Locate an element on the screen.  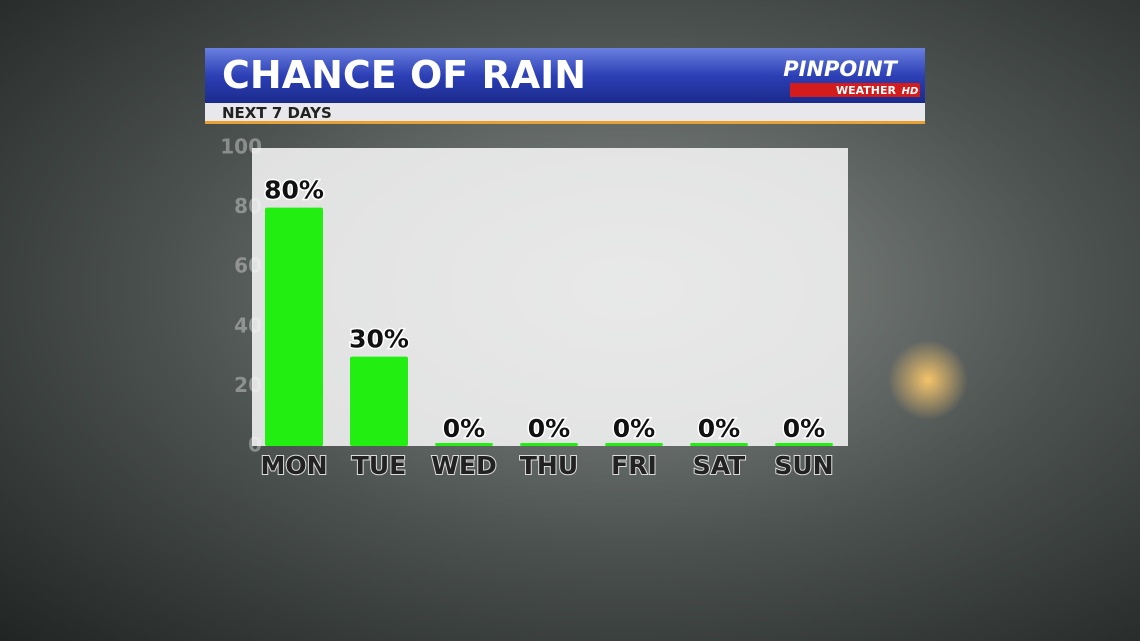
logo-sub: WEATHER is located at coordinates (866, 90).